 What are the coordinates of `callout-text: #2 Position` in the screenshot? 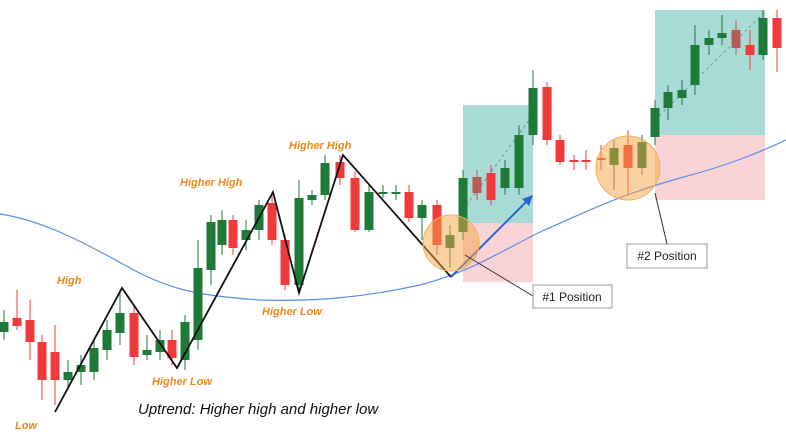 It's located at (666, 256).